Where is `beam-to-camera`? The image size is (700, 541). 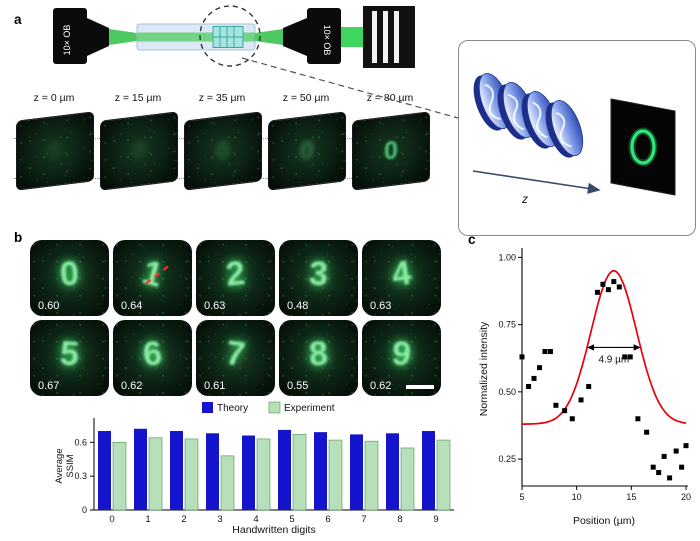
beam-to-camera is located at coordinates (352, 37).